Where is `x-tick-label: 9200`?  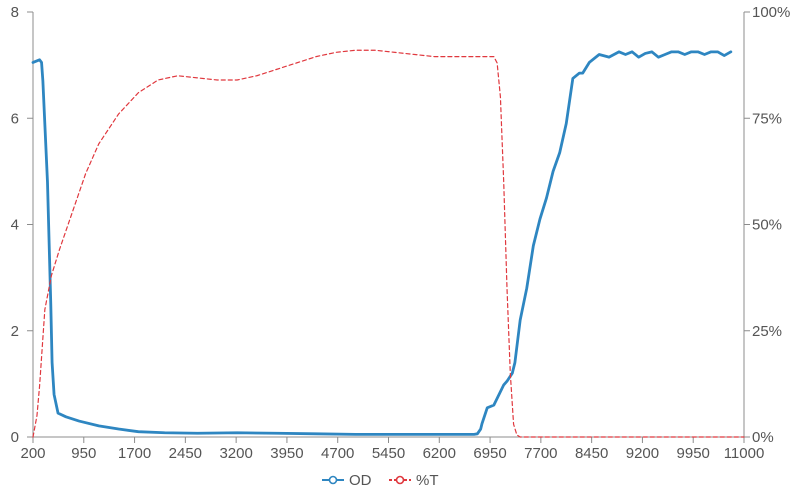
x-tick-label: 9200 is located at coordinates (642, 453).